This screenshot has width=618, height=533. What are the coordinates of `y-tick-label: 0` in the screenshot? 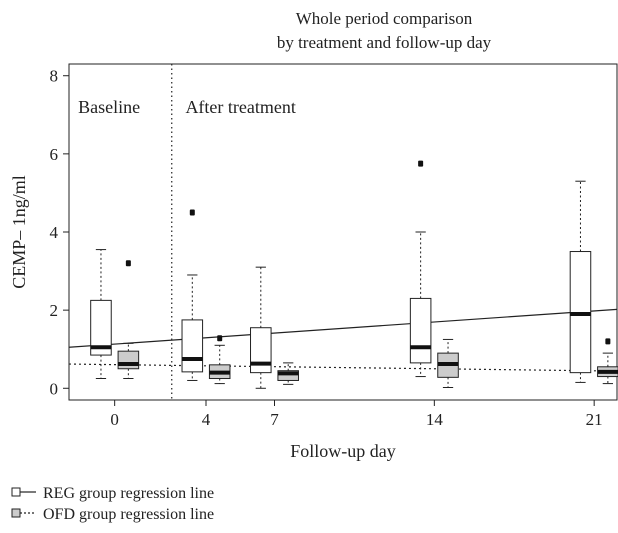 It's located at (54, 388).